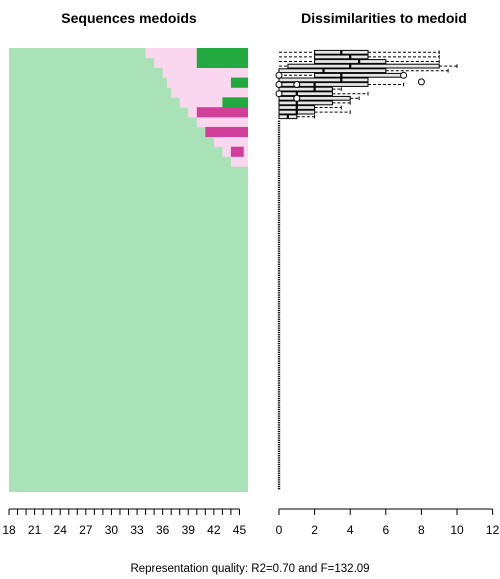 This screenshot has width=500, height=579. Describe the element at coordinates (35, 530) in the screenshot. I see `age-tick-label: 21` at that location.